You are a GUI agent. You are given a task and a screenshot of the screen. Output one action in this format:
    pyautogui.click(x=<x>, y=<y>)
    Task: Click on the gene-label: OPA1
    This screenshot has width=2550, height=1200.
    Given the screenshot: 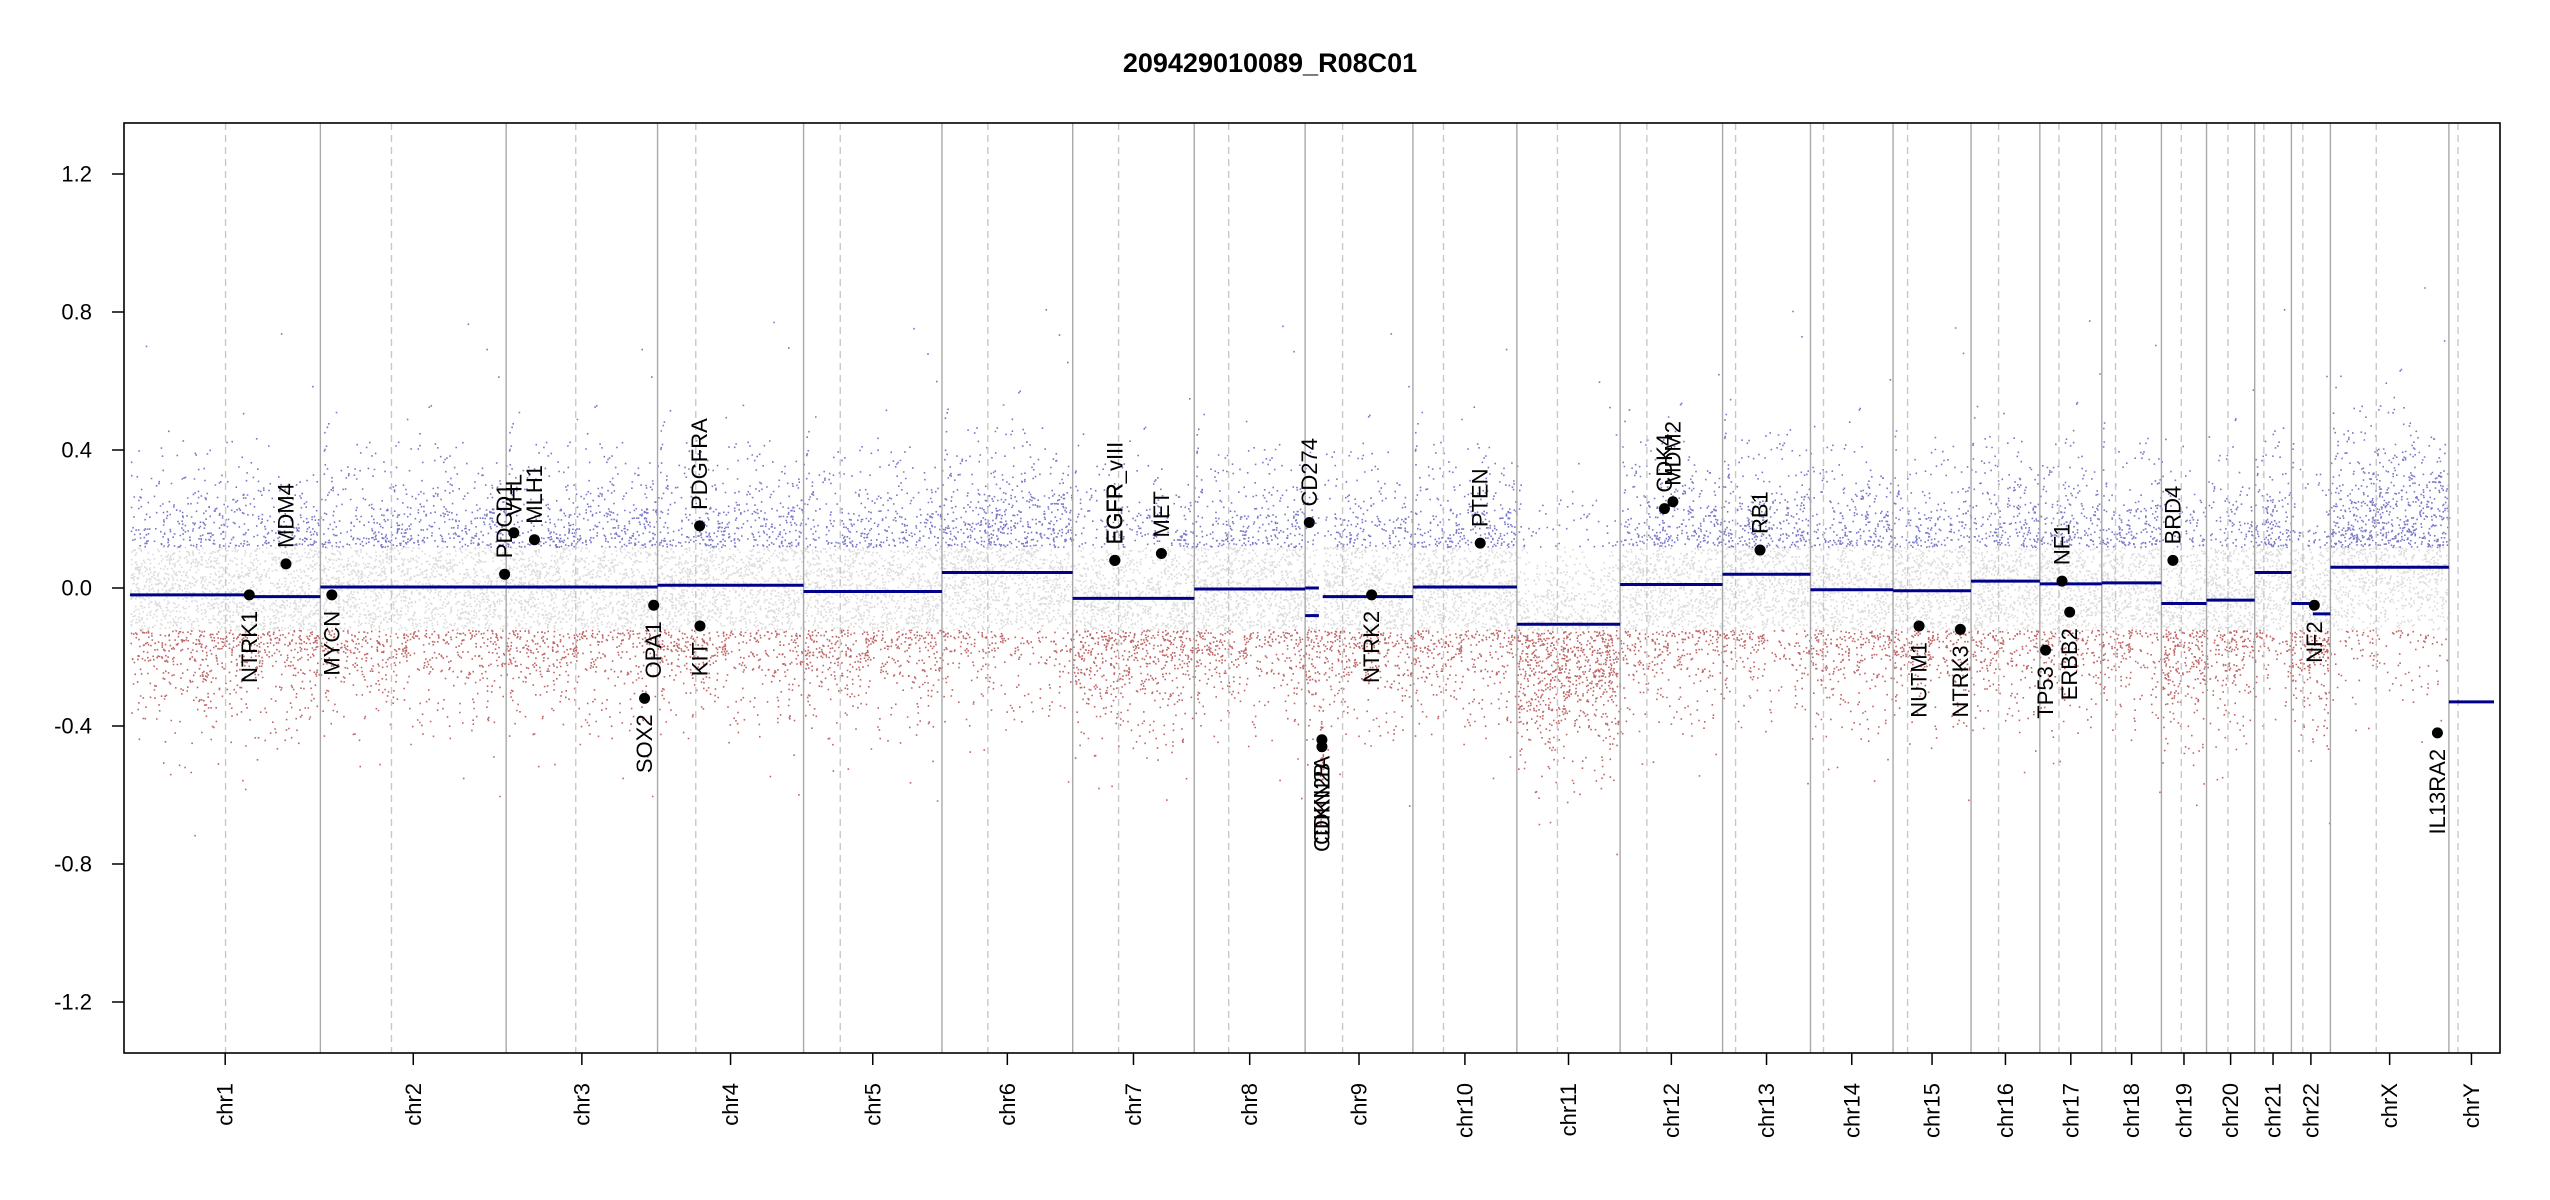 What is the action you would take?
    pyautogui.click(x=653, y=649)
    